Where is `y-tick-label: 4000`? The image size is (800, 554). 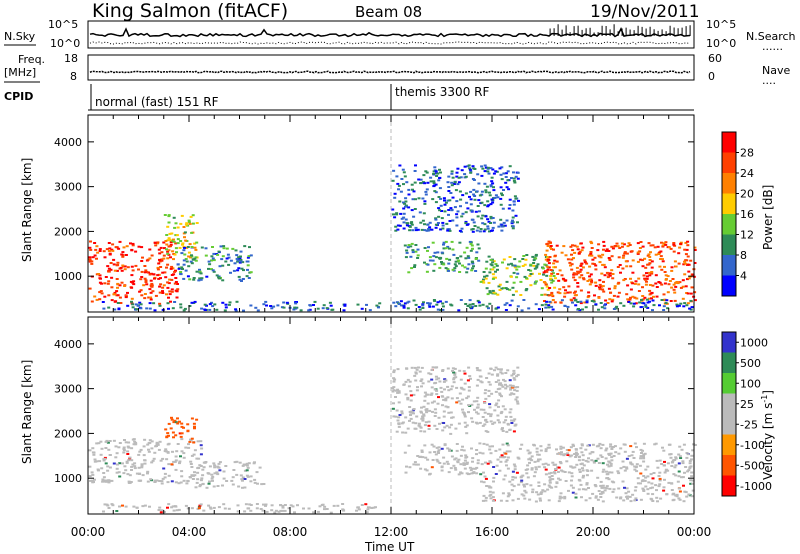 y-tick-label: 4000 is located at coordinates (68, 142).